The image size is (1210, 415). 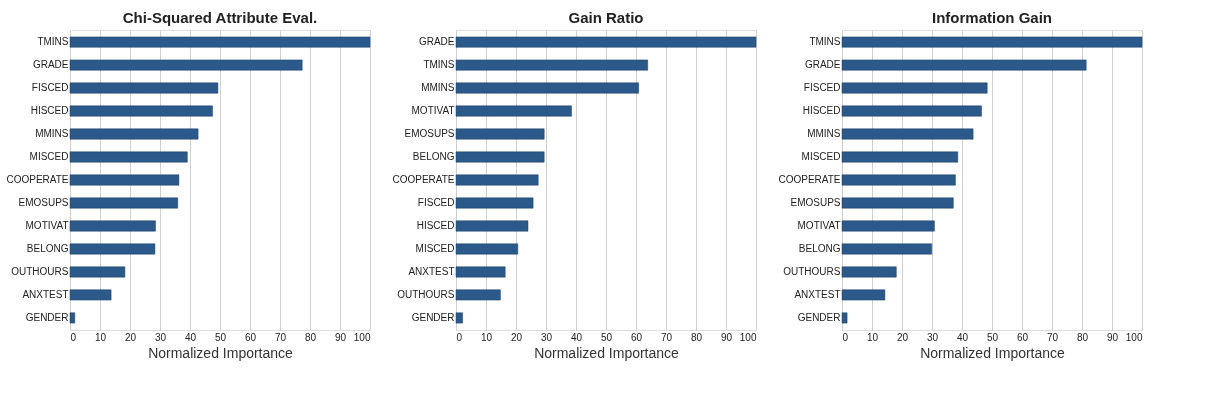 What do you see at coordinates (220, 17) in the screenshot?
I see `chart-title: Chi-Squared Attribute Eval.` at bounding box center [220, 17].